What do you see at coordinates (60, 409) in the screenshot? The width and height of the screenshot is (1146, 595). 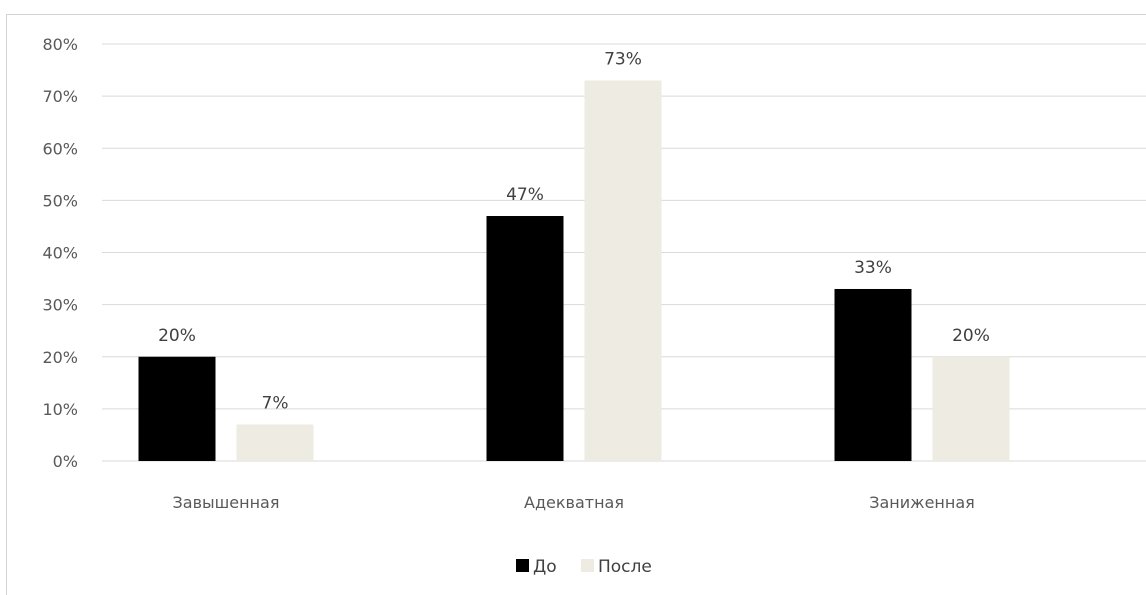 I see `y-tick-label: 10%` at bounding box center [60, 409].